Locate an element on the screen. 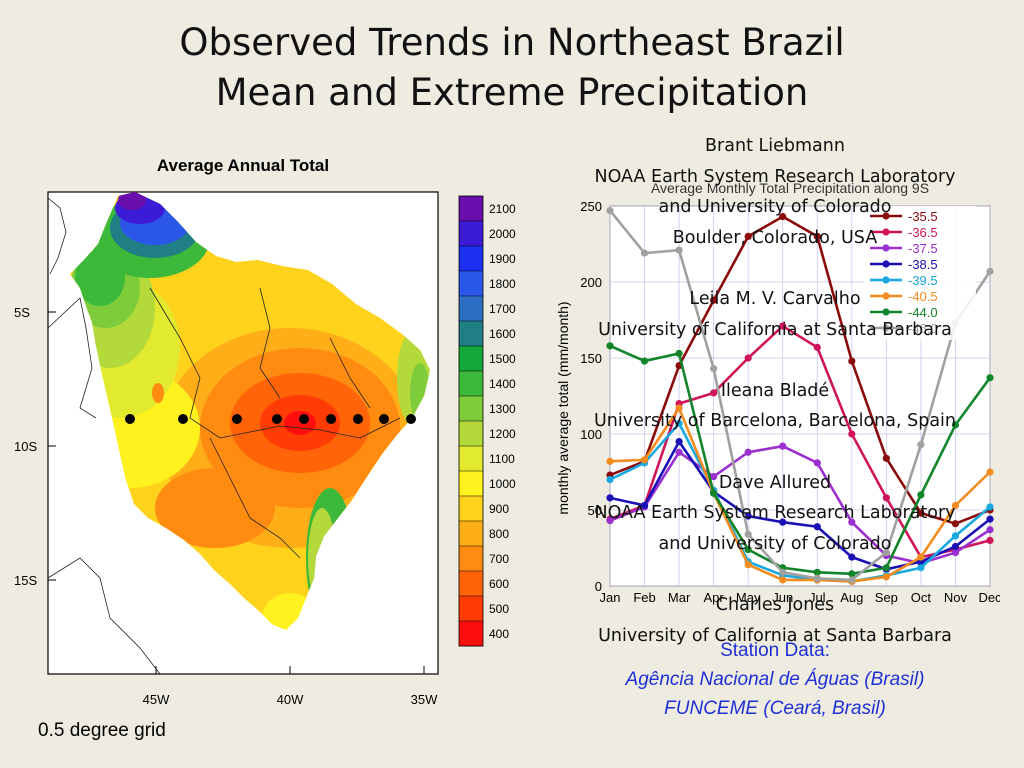 The image size is (1024, 768). colorbar-label: 700 is located at coordinates (499, 559).